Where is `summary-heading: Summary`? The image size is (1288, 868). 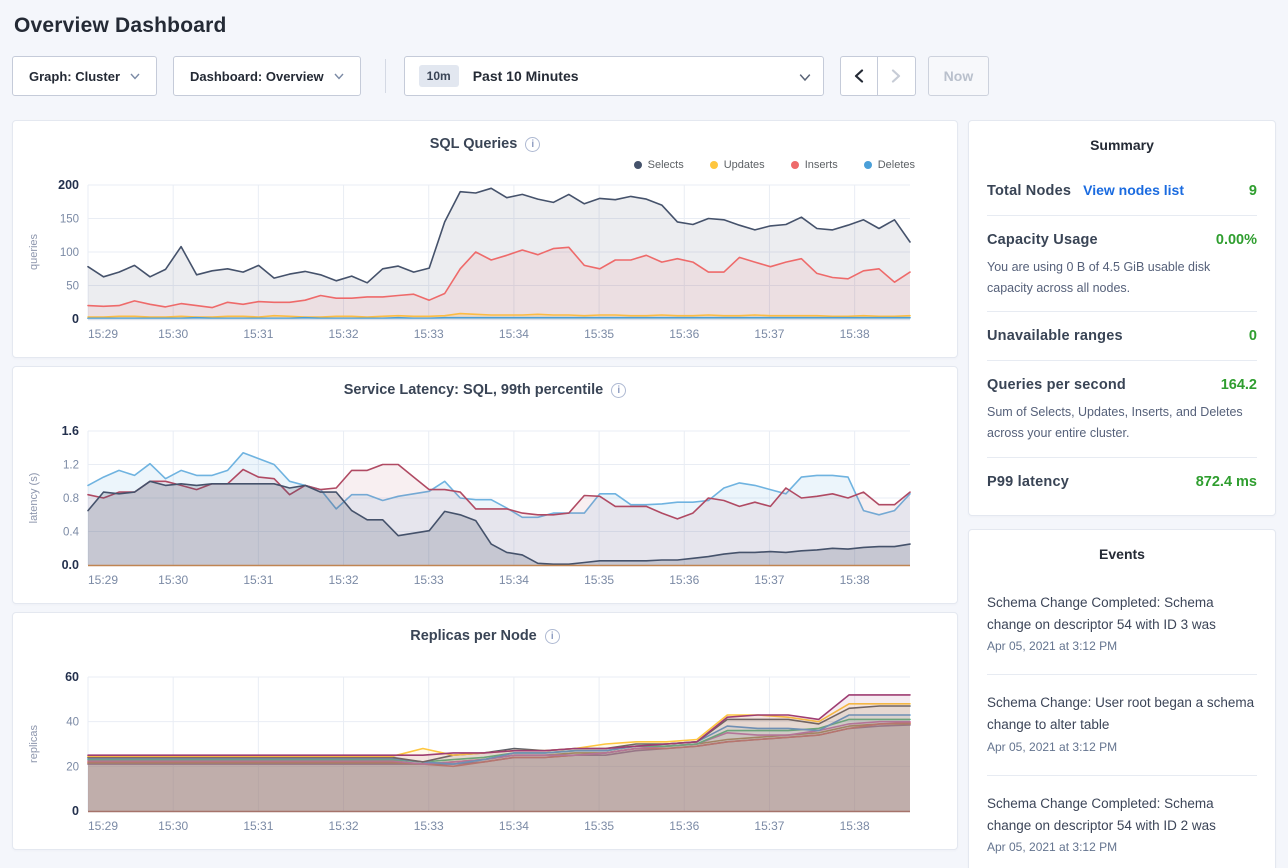 summary-heading: Summary is located at coordinates (1122, 145).